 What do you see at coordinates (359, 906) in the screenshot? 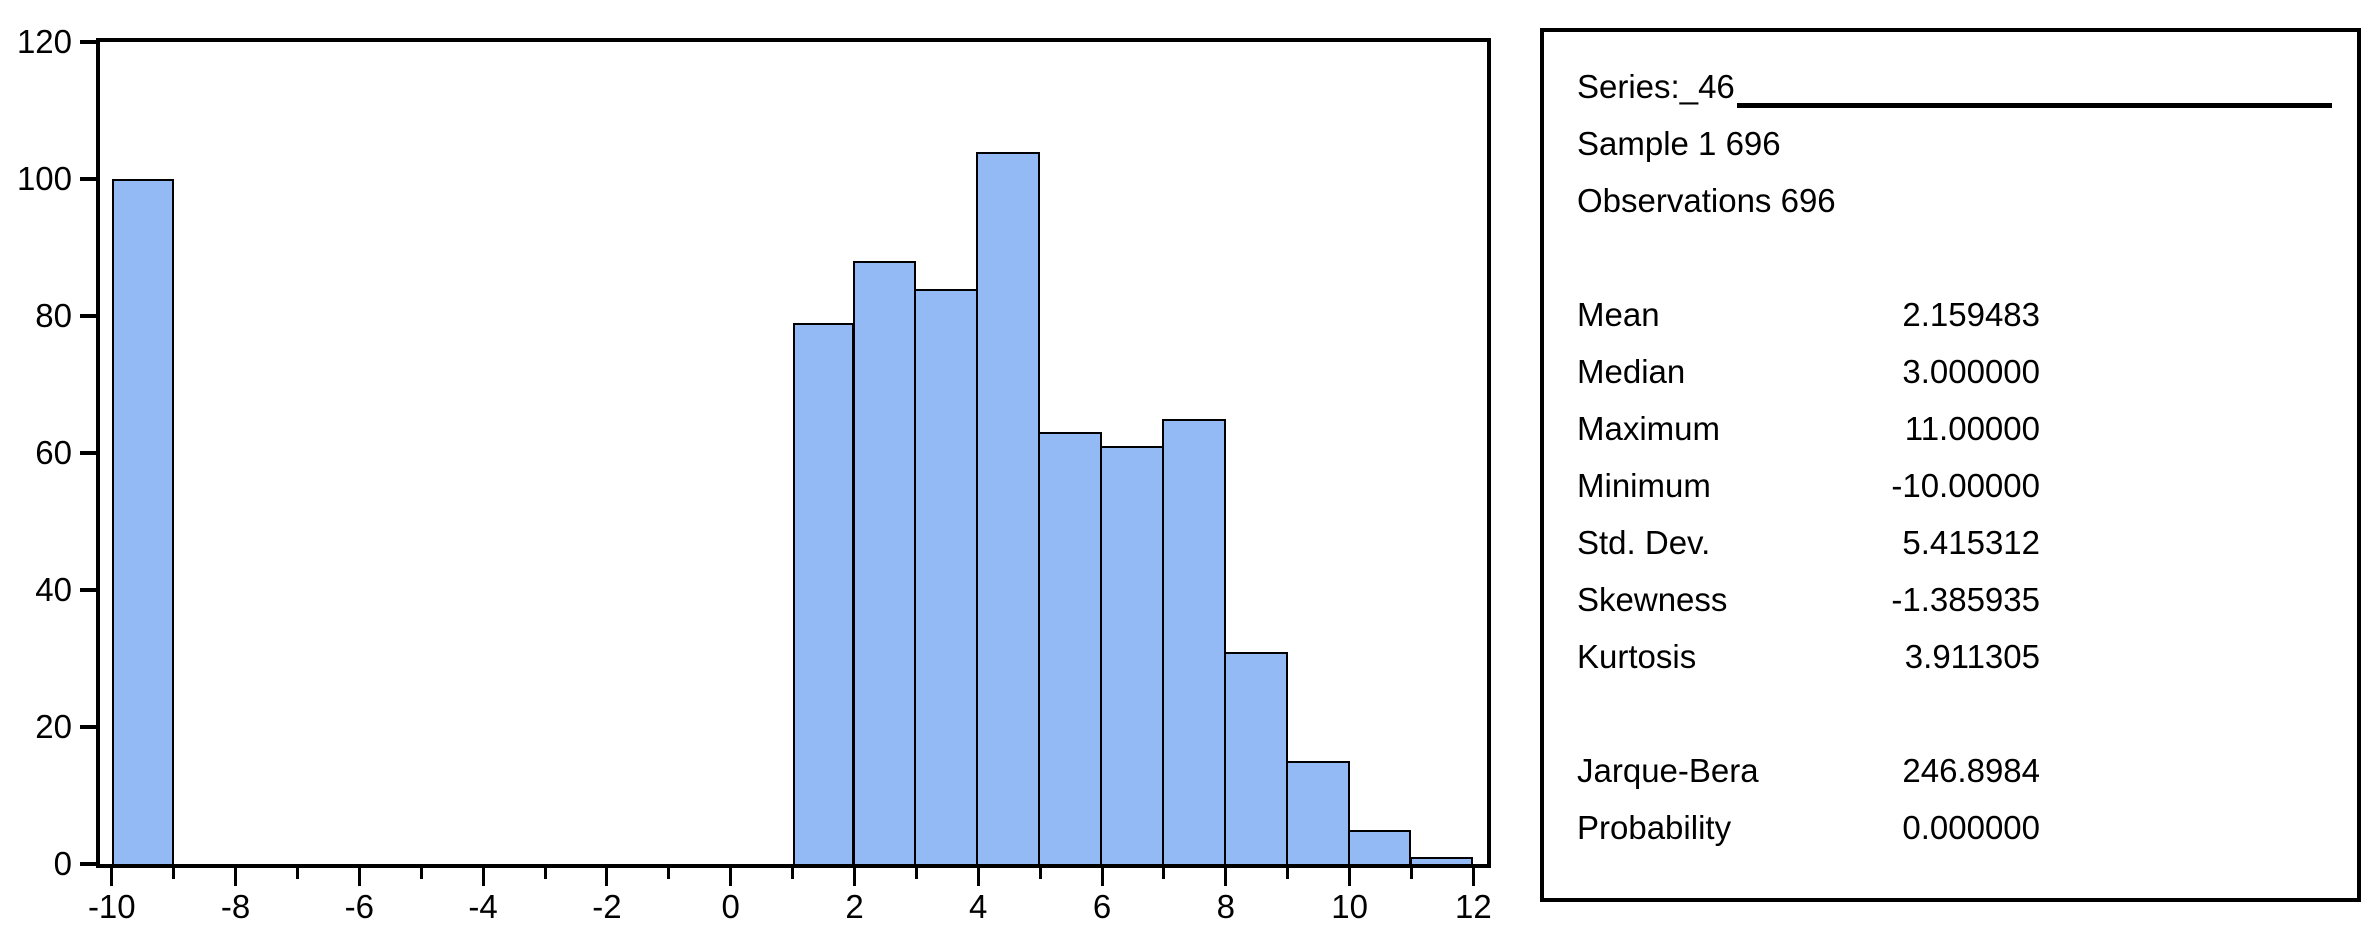
I see `x-tick-label: -6` at bounding box center [359, 906].